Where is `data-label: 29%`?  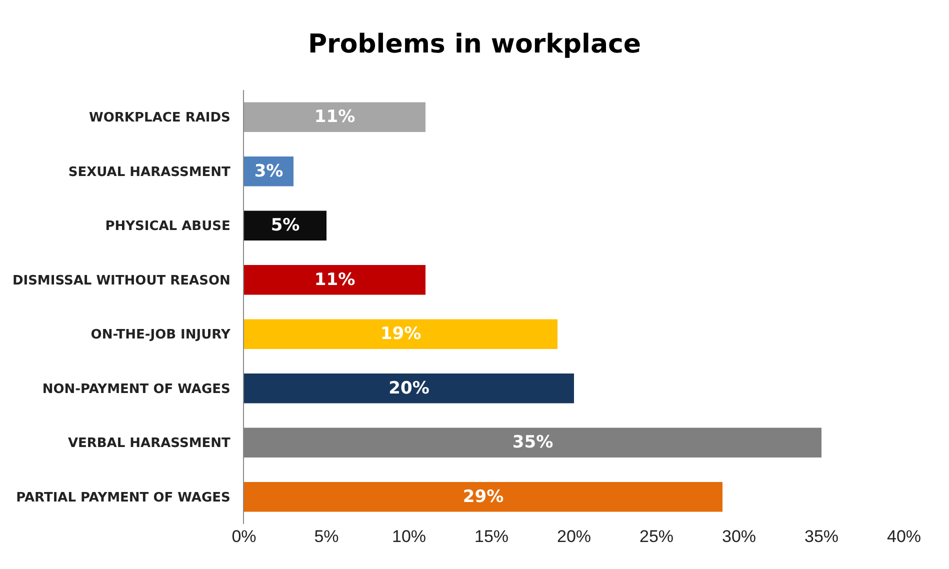 data-label: 29% is located at coordinates (483, 496).